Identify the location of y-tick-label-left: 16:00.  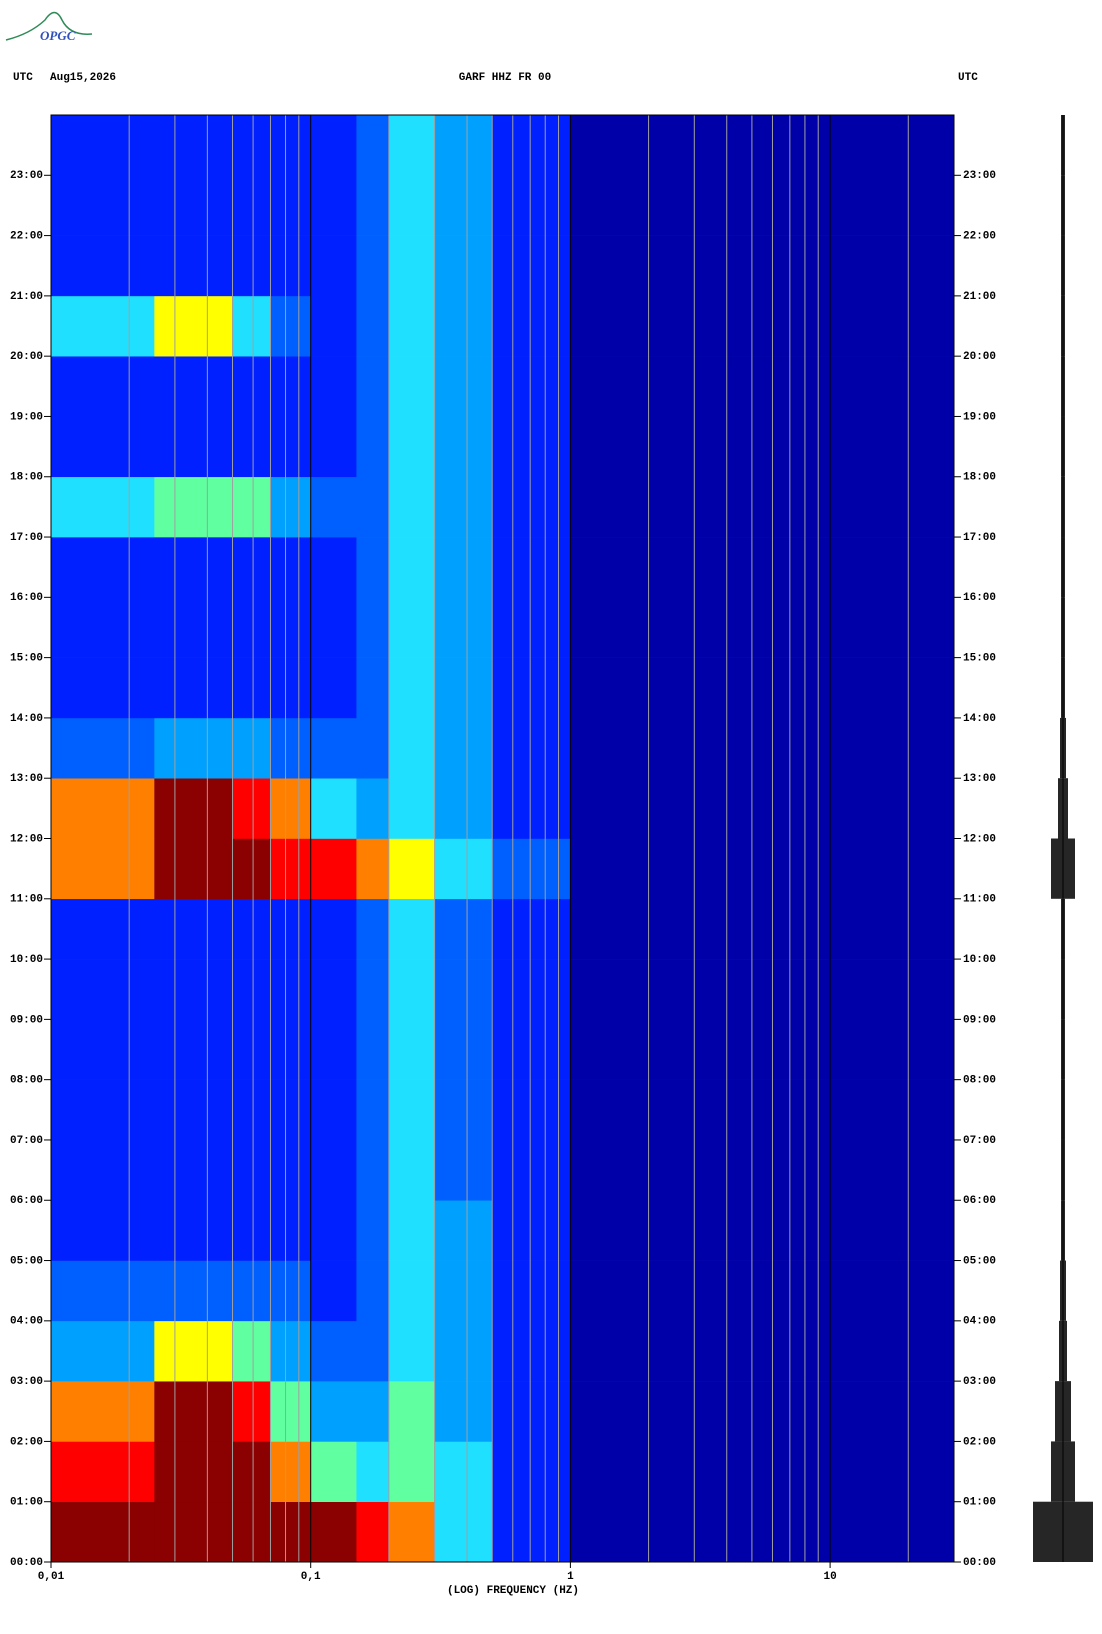
(26, 598).